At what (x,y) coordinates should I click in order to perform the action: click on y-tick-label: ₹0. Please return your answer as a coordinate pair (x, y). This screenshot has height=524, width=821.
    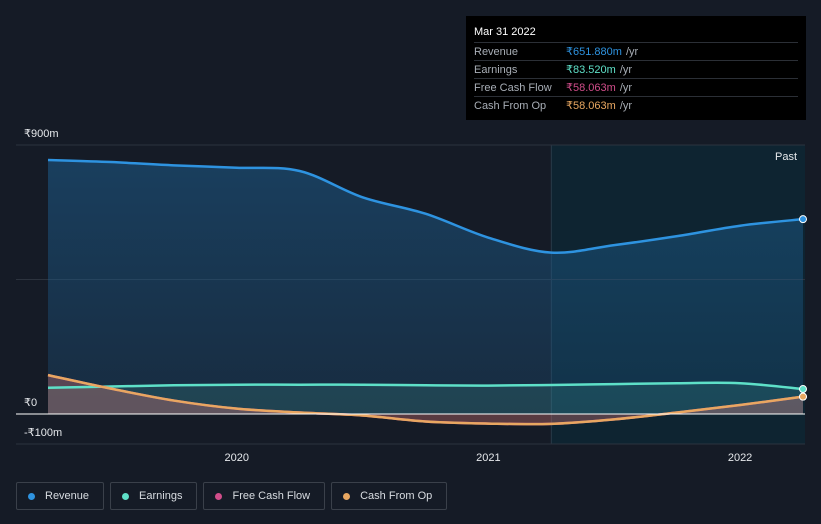
    Looking at the image, I should click on (30, 403).